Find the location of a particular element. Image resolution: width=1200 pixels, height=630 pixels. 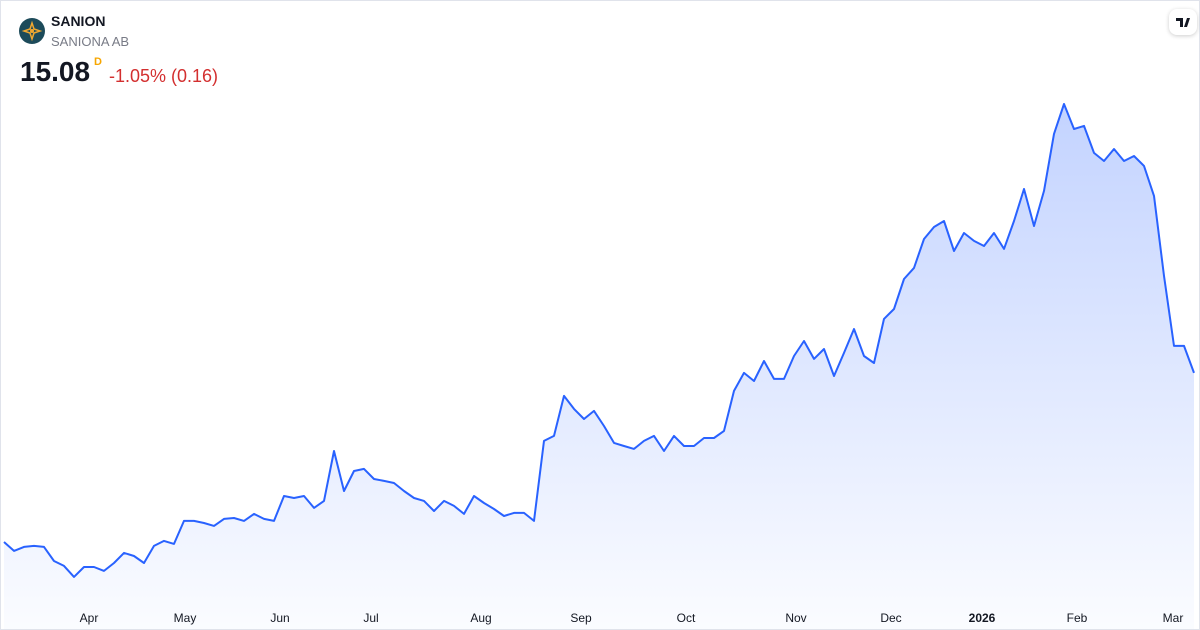

tradingview-logo is located at coordinates (1183, 22).